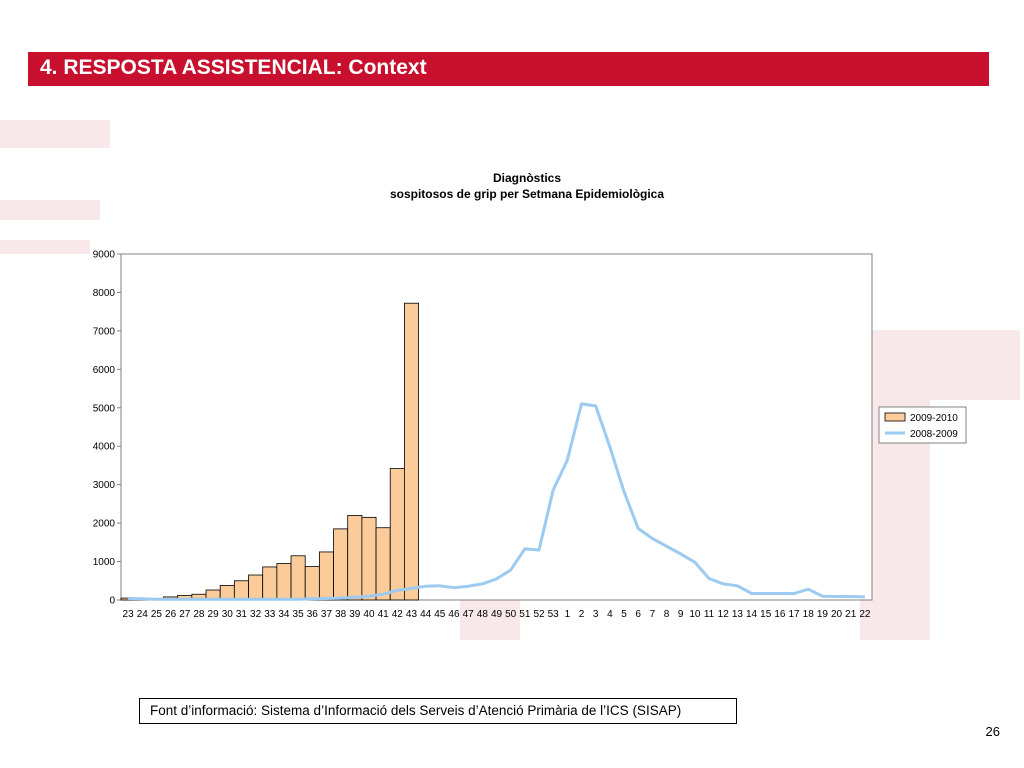  I want to click on x-tick-label: 9, so click(681, 614).